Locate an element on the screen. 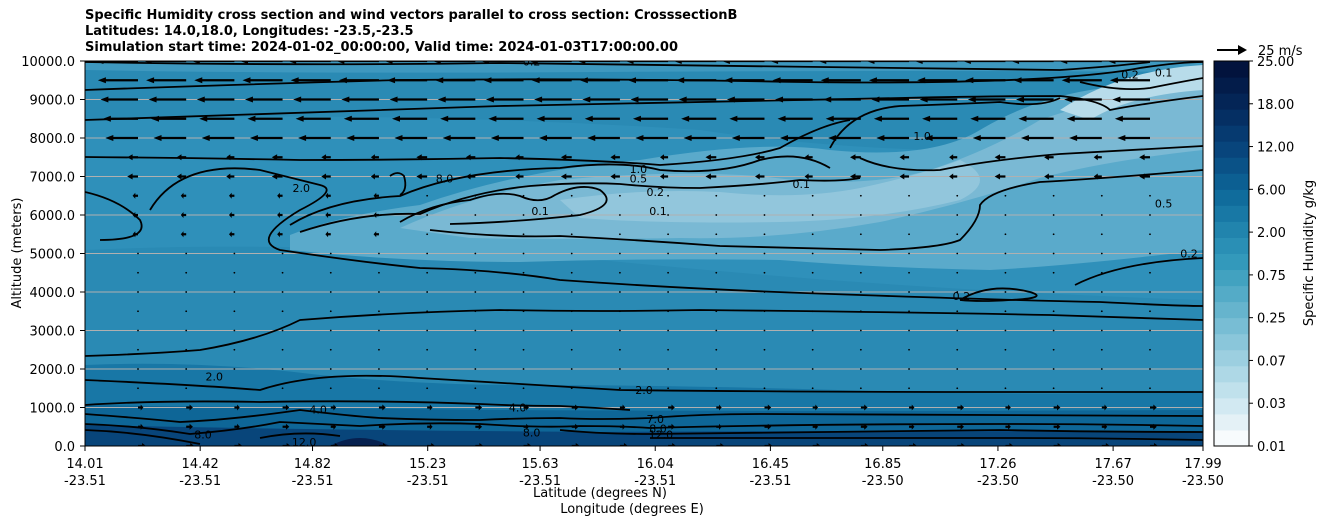 The height and width of the screenshot is (526, 1326). colorbar-tick-label: 0.75 is located at coordinates (1271, 276).